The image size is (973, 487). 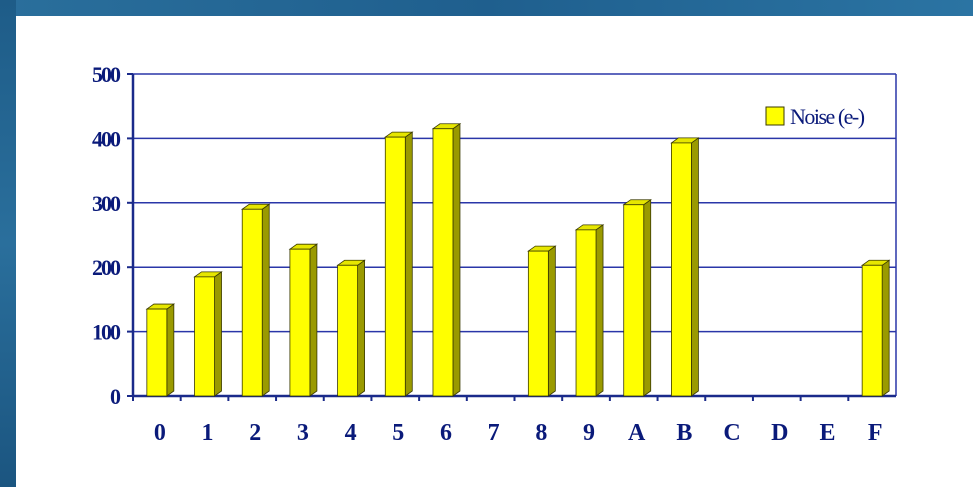 What do you see at coordinates (827, 433) in the screenshot?
I see `x-tick-label: E` at bounding box center [827, 433].